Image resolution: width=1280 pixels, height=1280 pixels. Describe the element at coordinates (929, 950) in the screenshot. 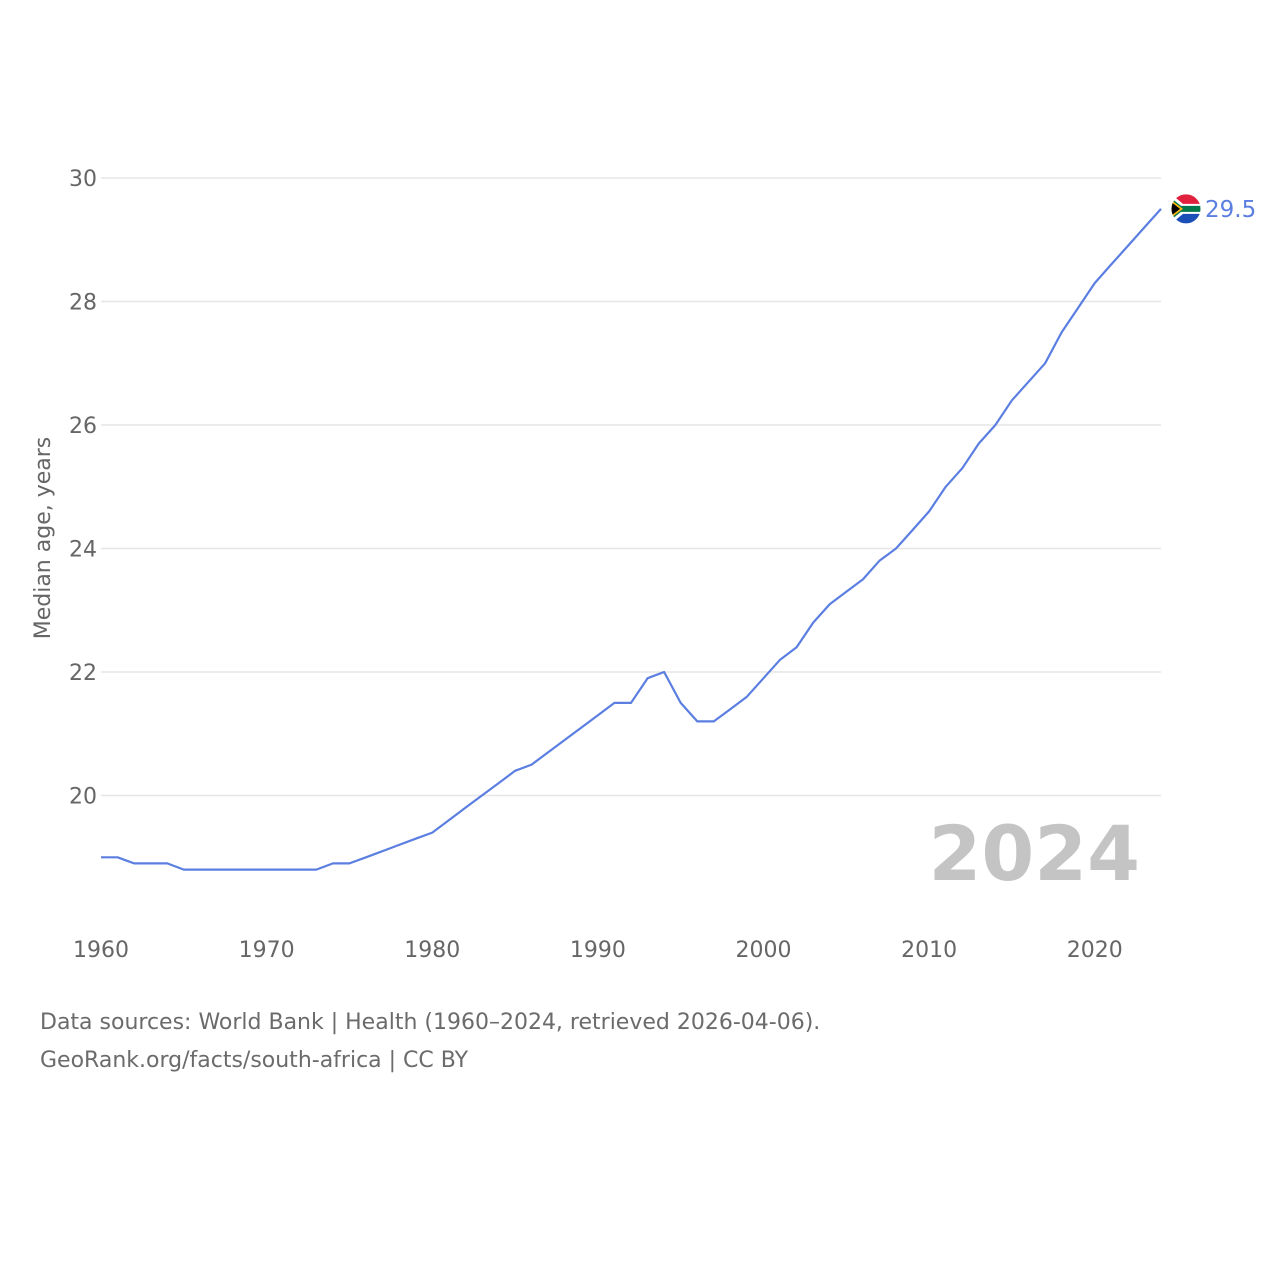

I see `x-tick-label-2010: 2010` at that location.